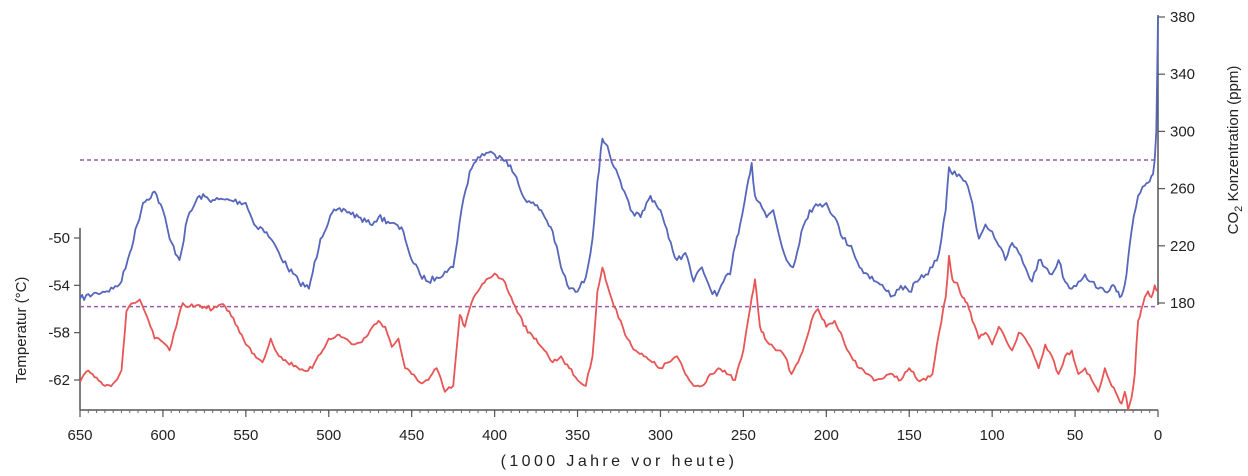  Describe the element at coordinates (1182, 17) in the screenshot. I see `right-tick-label: 380` at that location.